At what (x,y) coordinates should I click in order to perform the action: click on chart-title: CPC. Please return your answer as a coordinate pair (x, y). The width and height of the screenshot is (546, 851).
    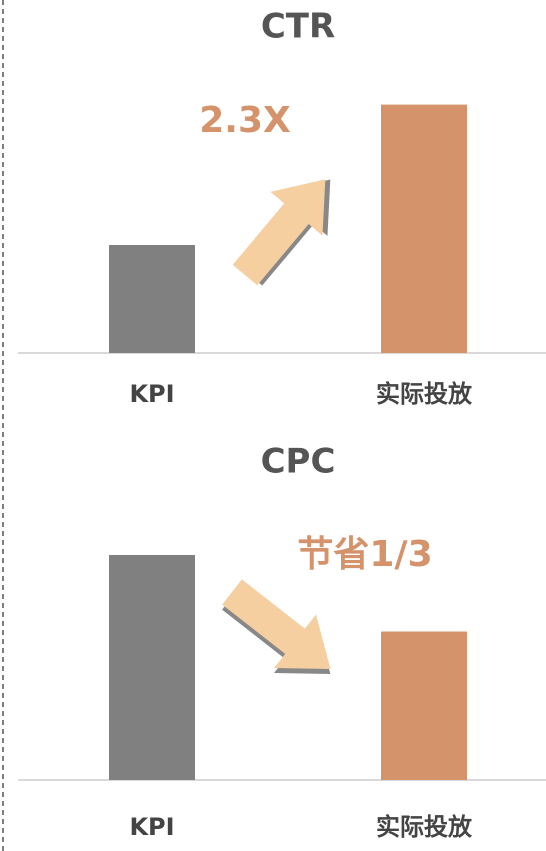
    Looking at the image, I should click on (298, 462).